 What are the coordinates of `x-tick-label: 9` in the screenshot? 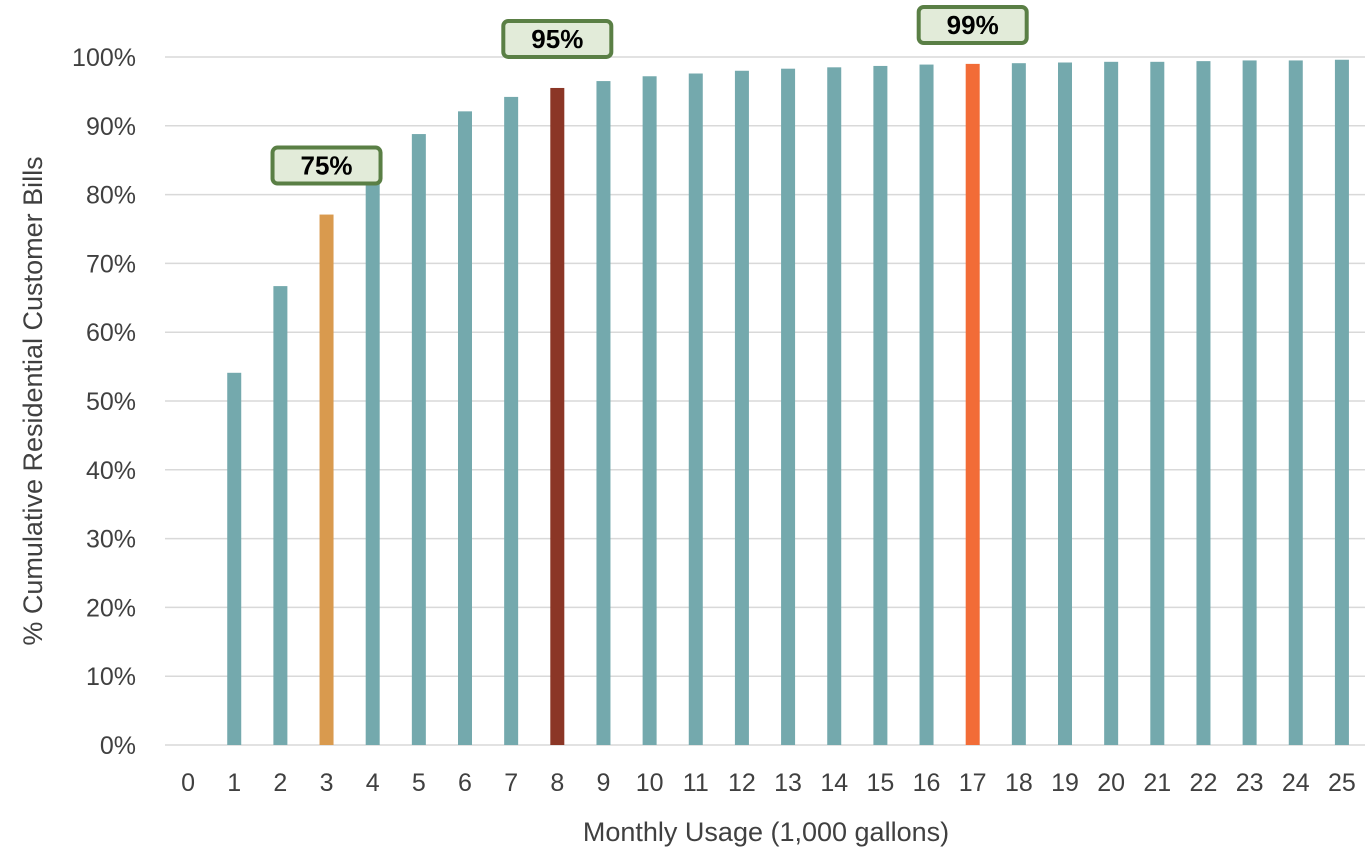 It's located at (604, 783).